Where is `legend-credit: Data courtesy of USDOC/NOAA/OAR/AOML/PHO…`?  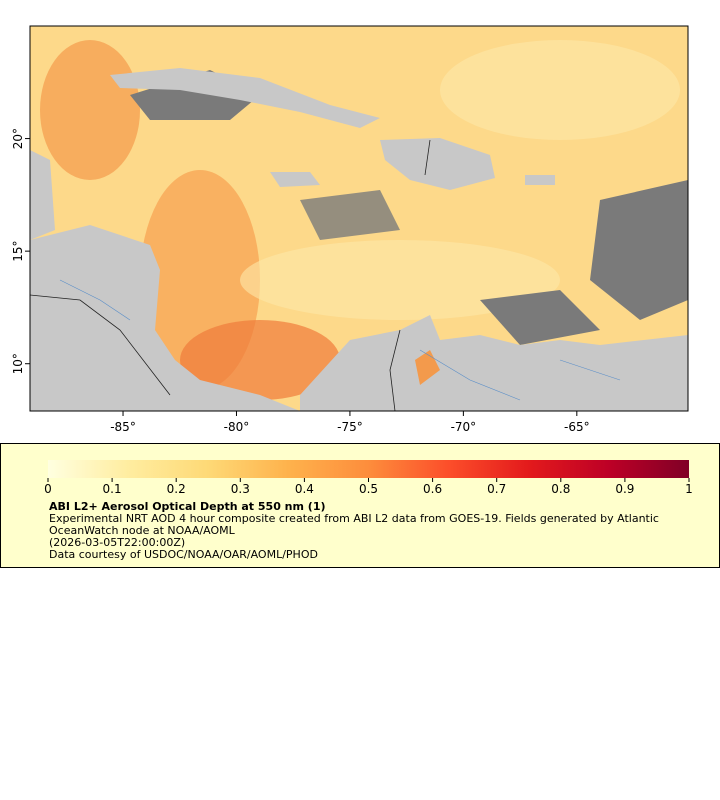 legend-credit: Data courtesy of USDOC/NOAA/OAR/AOML/PHO… is located at coordinates (183, 554).